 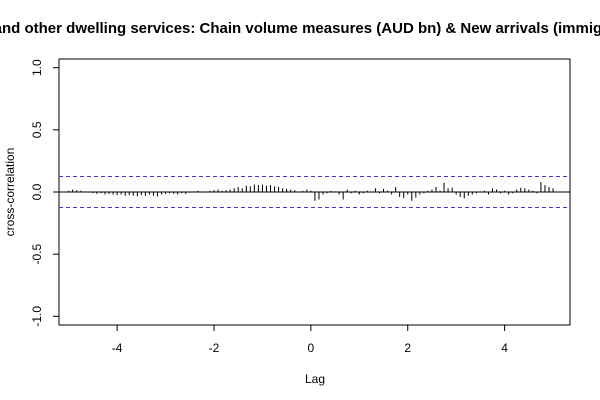 I want to click on x-tick-label: 4, so click(x=504, y=348).